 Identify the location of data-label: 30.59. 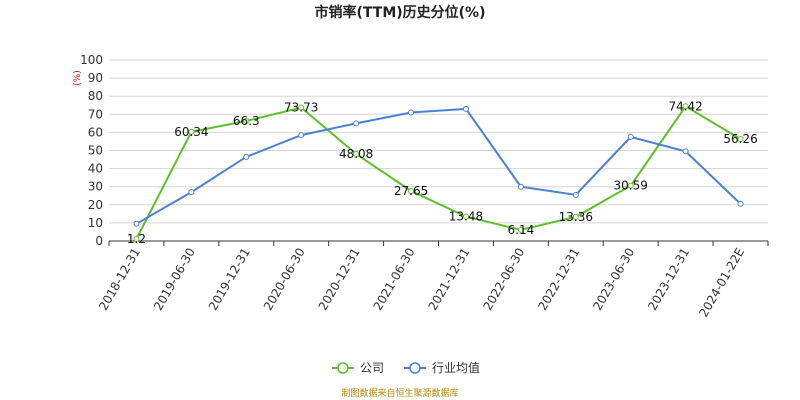
(631, 186).